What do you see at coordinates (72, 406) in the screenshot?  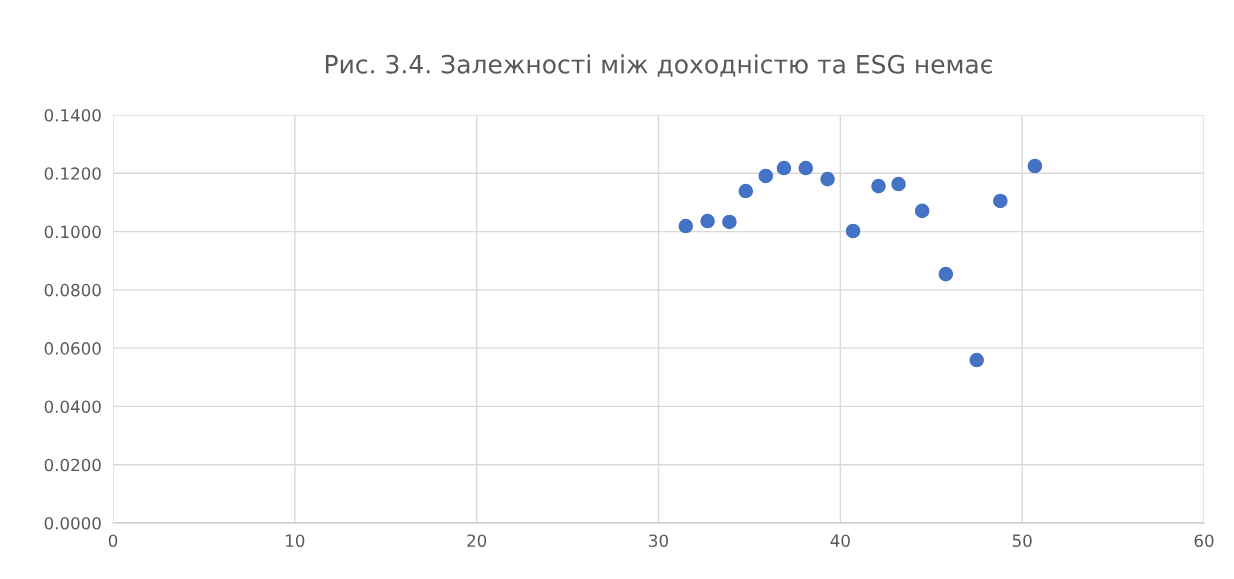 I see `y-tick-label: 0.0400` at bounding box center [72, 406].